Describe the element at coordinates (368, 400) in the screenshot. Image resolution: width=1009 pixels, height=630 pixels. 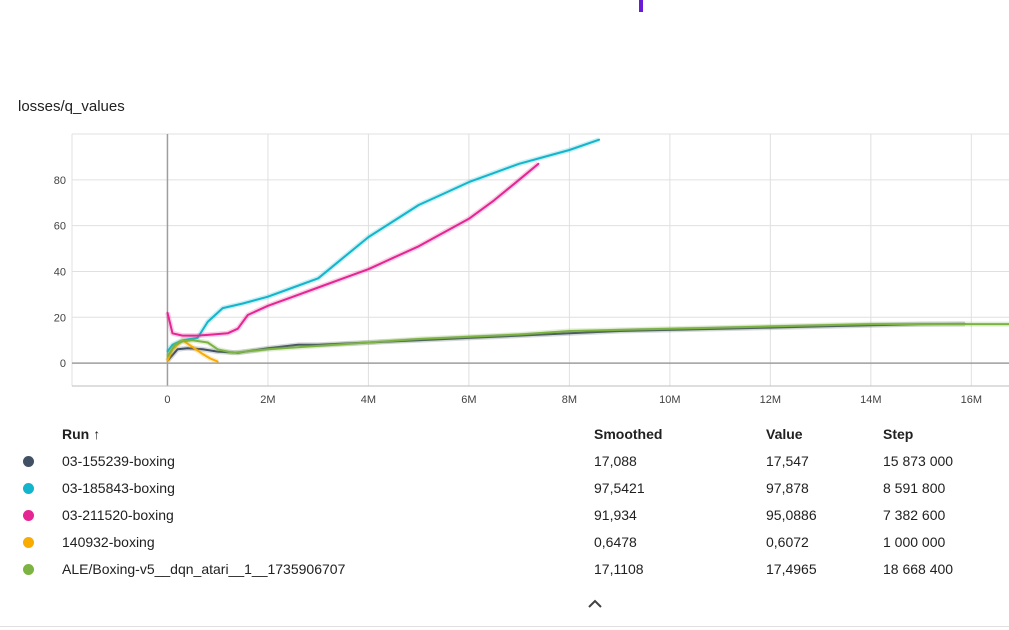
I see `x-tick-label: 4M` at that location.